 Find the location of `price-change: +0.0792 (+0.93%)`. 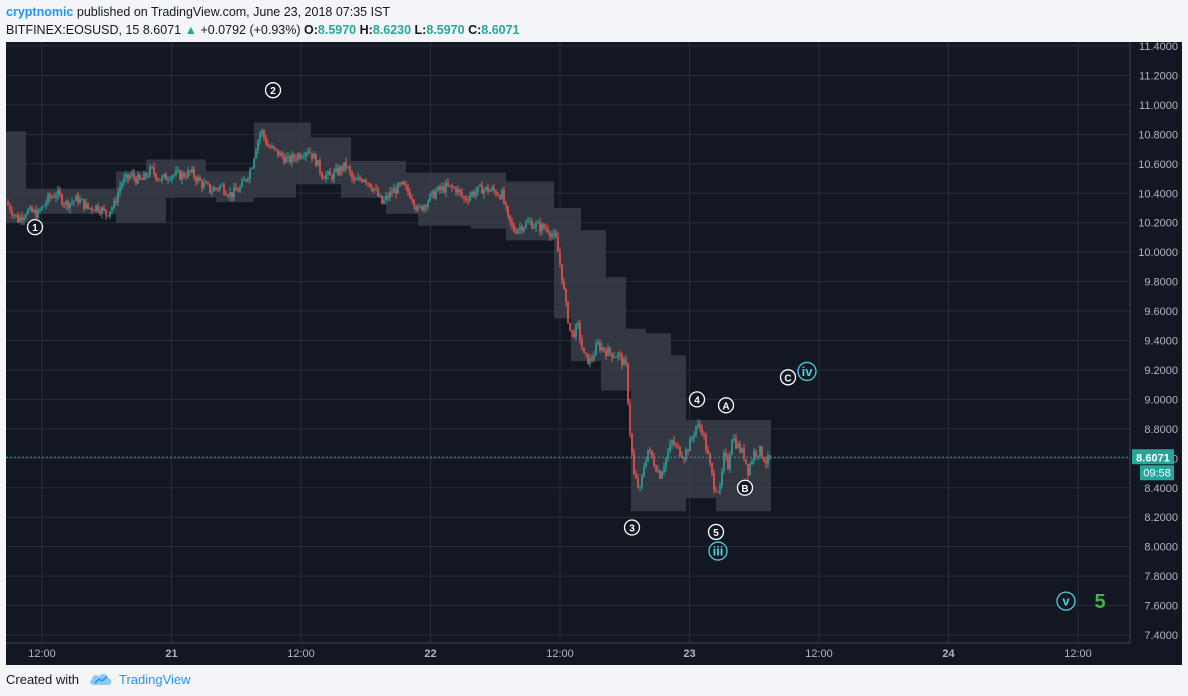

price-change: +0.0792 (+0.93%) is located at coordinates (250, 30).